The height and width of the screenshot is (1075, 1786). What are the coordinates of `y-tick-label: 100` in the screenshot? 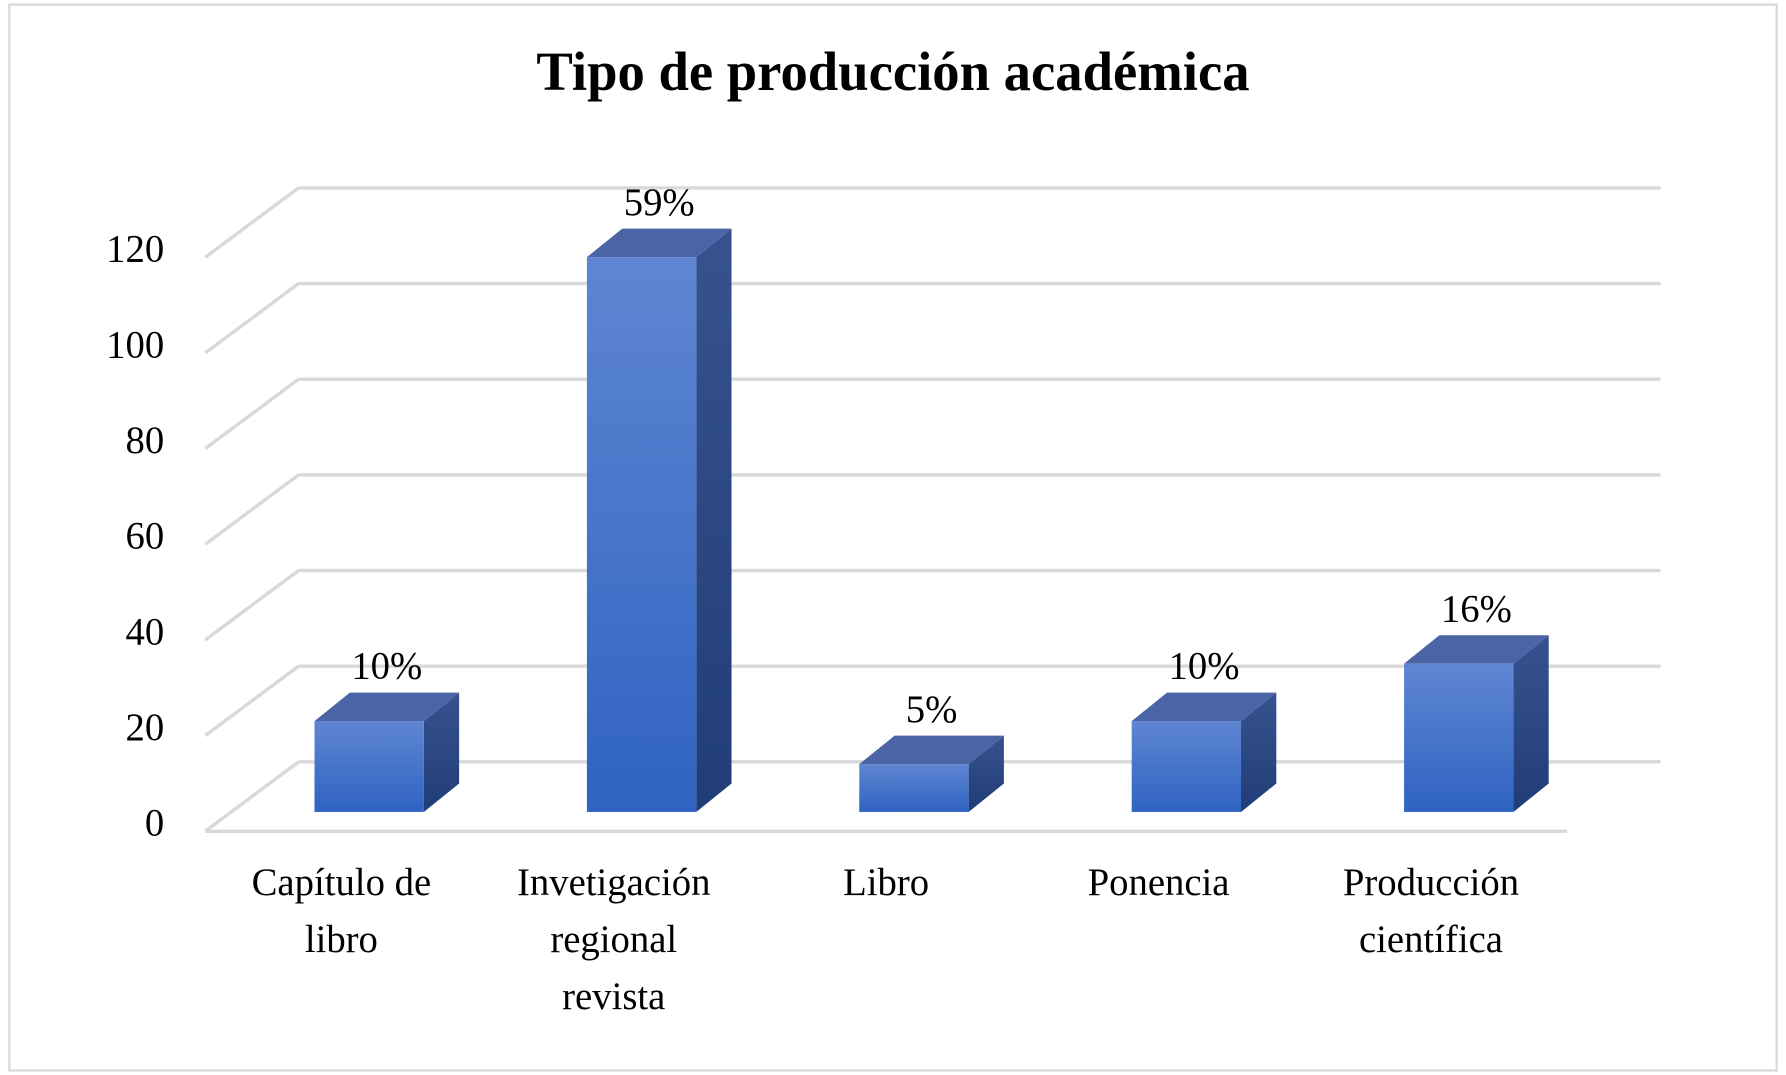 It's located at (135, 345).